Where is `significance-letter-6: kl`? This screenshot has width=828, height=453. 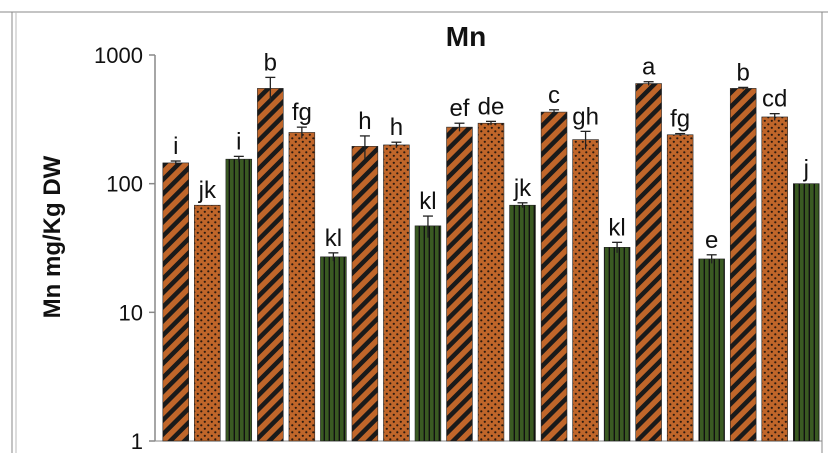 significance-letter-6: kl is located at coordinates (333, 238).